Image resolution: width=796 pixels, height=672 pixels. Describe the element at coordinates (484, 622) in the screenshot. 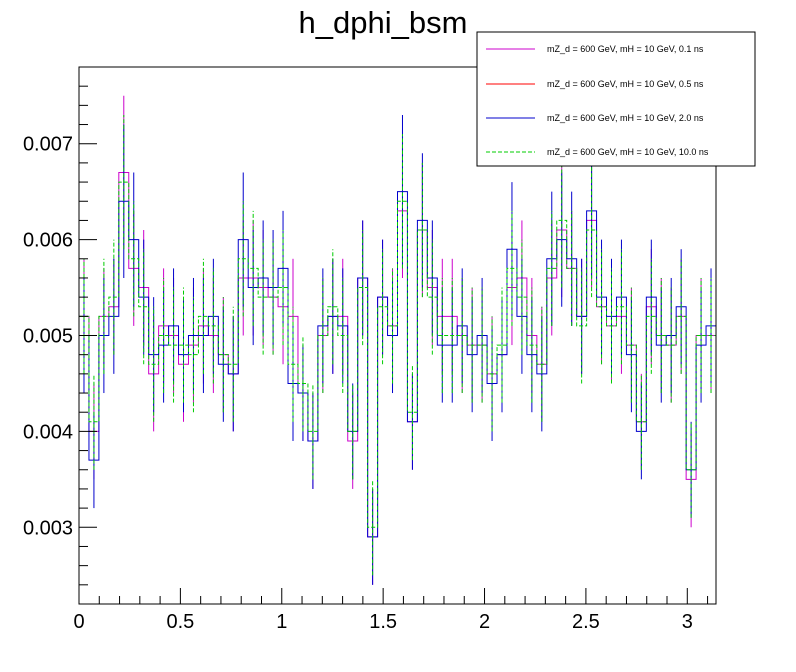

I see `x-tick-label: 2` at that location.